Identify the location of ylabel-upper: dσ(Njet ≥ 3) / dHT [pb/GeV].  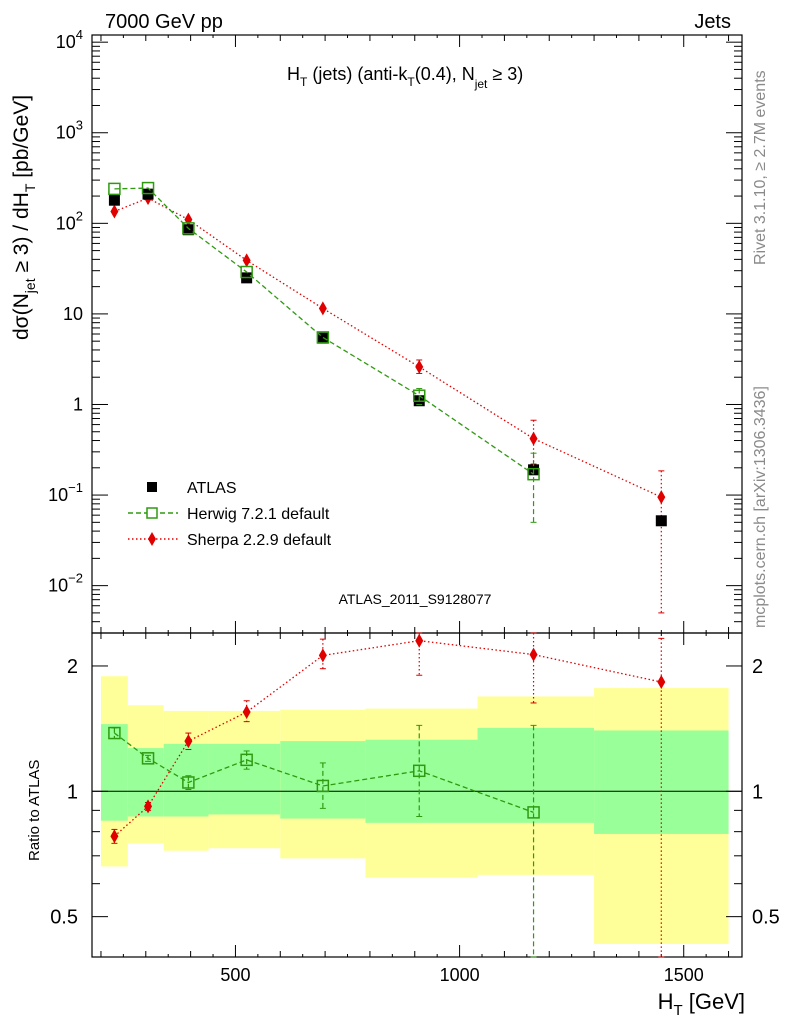
(24, 217).